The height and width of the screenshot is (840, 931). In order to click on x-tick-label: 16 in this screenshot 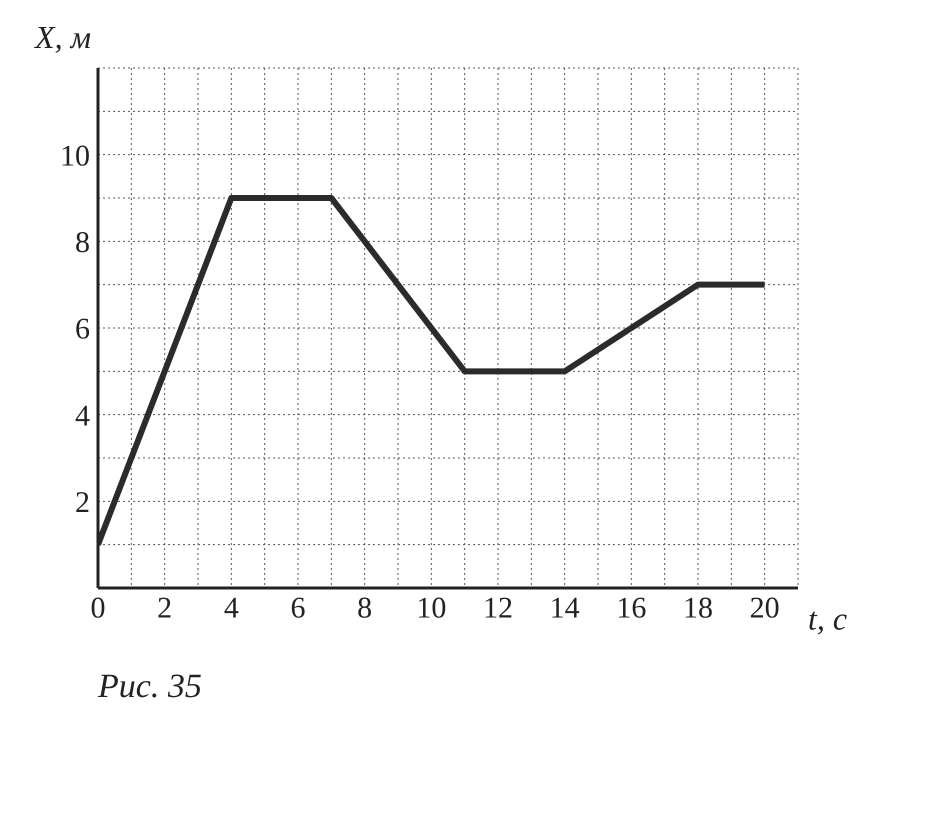, I will do `click(631, 607)`.